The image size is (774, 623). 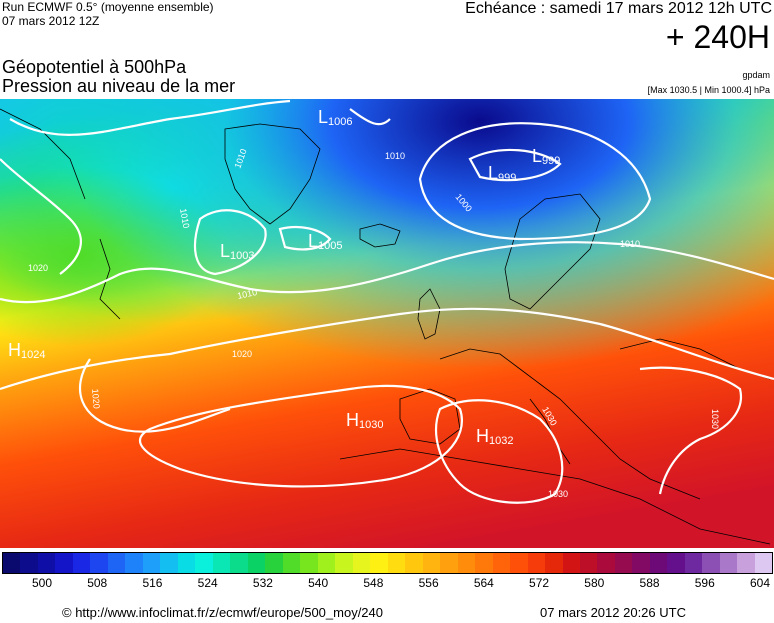 I want to click on color-scale-label: 564, so click(x=483, y=583).